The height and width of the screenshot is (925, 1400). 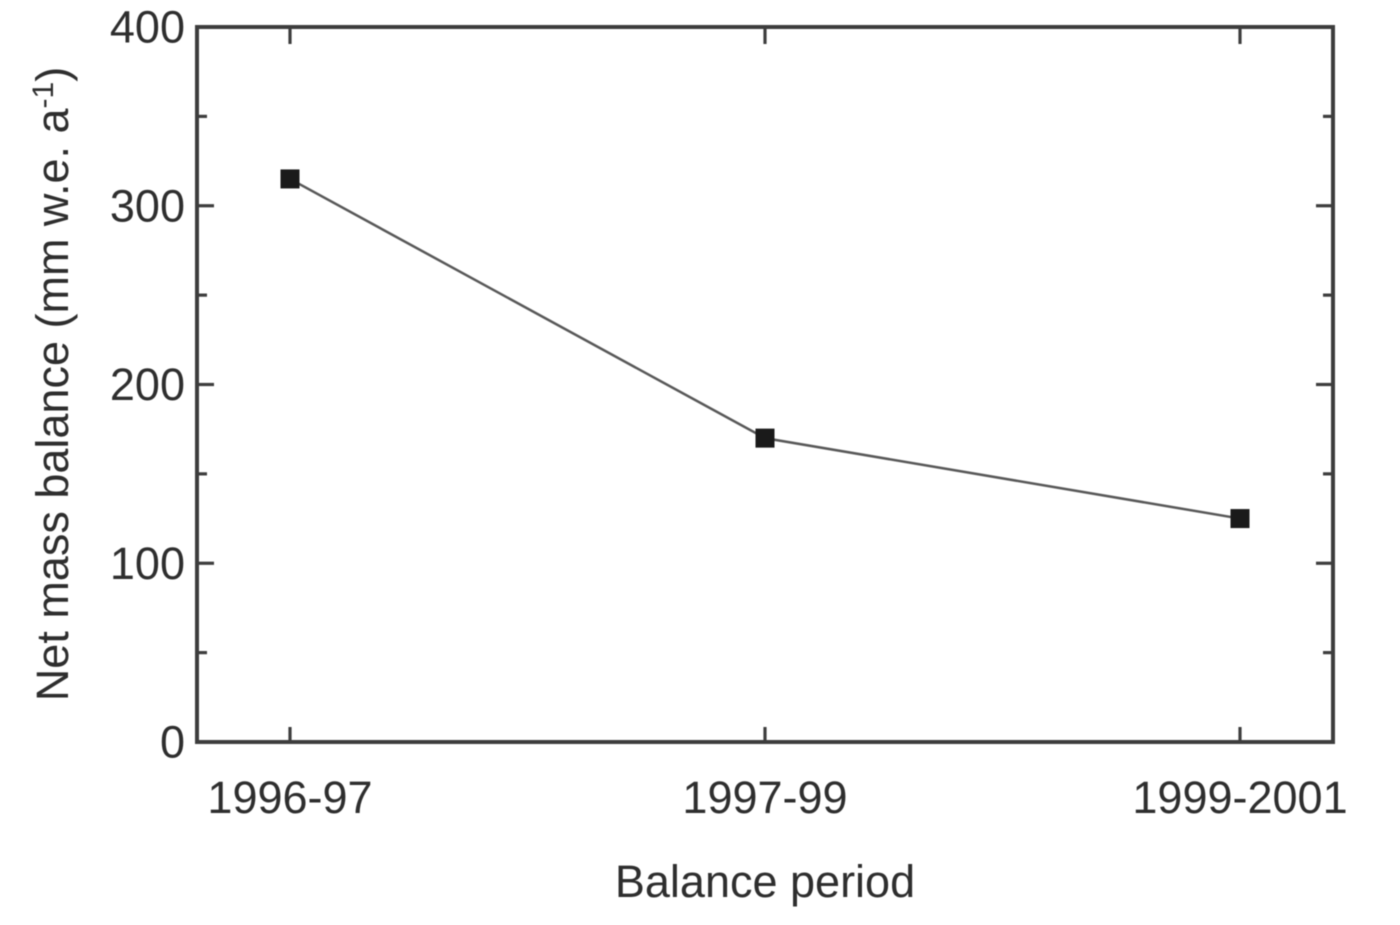 I want to click on x-axis-tick-label: 1997-99, so click(x=764, y=797).